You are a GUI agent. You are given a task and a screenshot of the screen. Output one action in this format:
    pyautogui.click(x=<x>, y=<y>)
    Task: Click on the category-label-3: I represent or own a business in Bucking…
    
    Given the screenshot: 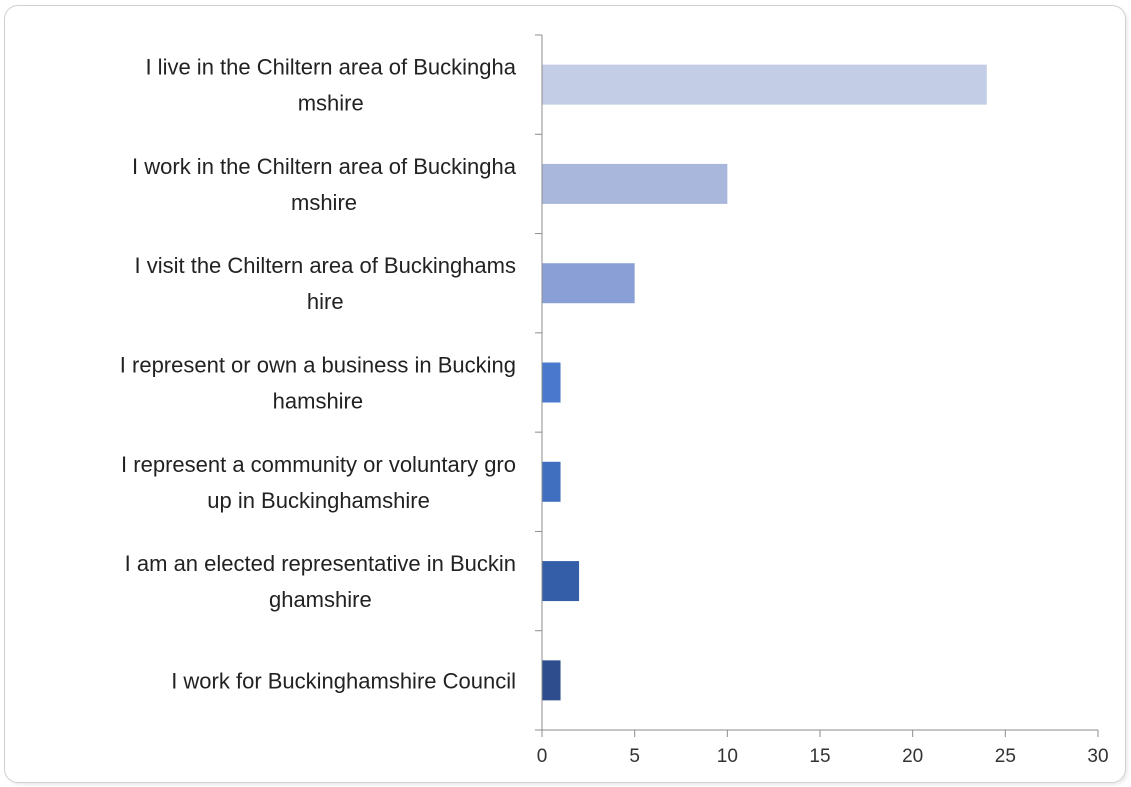 What is the action you would take?
    pyautogui.click(x=318, y=383)
    